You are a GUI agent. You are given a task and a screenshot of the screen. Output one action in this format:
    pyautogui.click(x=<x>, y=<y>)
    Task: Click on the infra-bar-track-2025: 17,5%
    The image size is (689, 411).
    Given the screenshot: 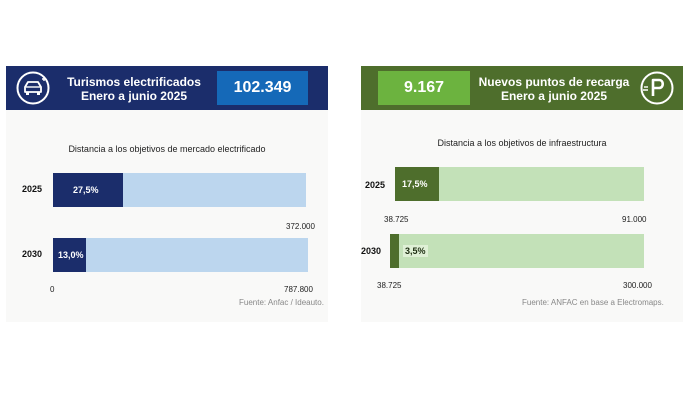 What is the action you would take?
    pyautogui.click(x=519, y=184)
    